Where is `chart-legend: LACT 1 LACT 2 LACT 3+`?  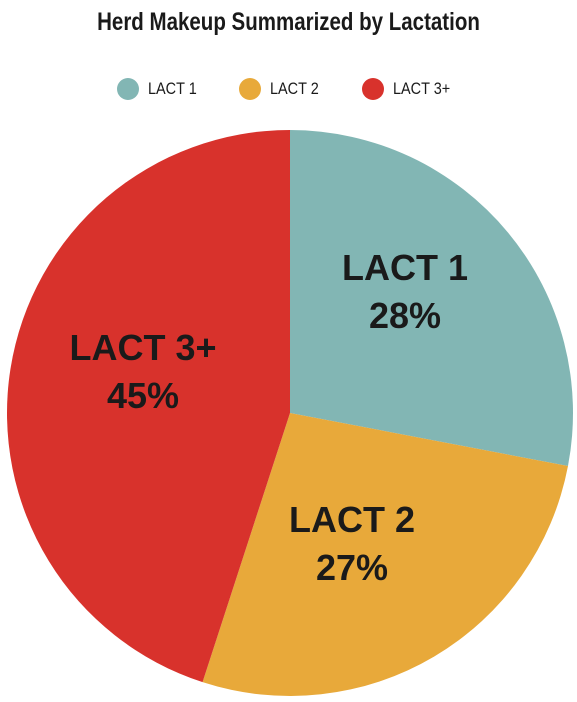 chart-legend: LACT 1 LACT 2 LACT 3+ is located at coordinates (288, 89).